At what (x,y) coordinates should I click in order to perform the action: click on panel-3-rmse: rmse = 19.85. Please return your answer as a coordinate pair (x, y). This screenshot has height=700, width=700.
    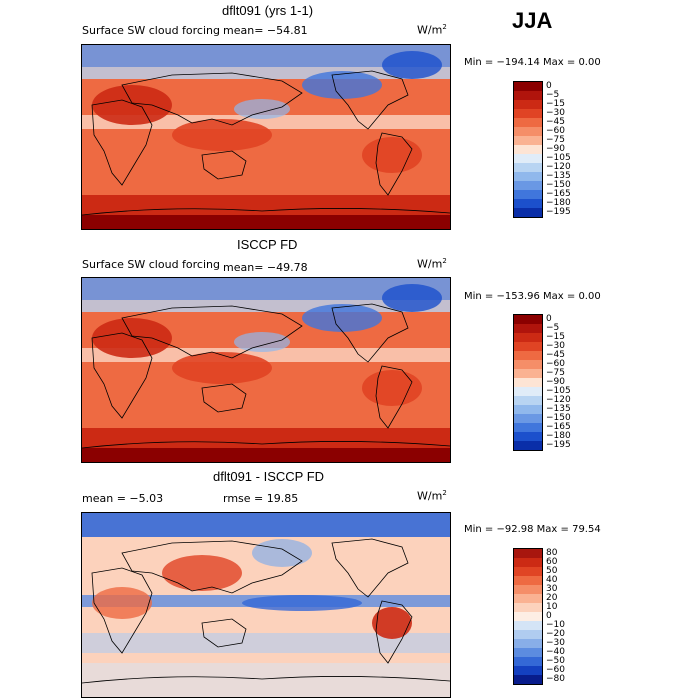
    Looking at the image, I should click on (261, 498).